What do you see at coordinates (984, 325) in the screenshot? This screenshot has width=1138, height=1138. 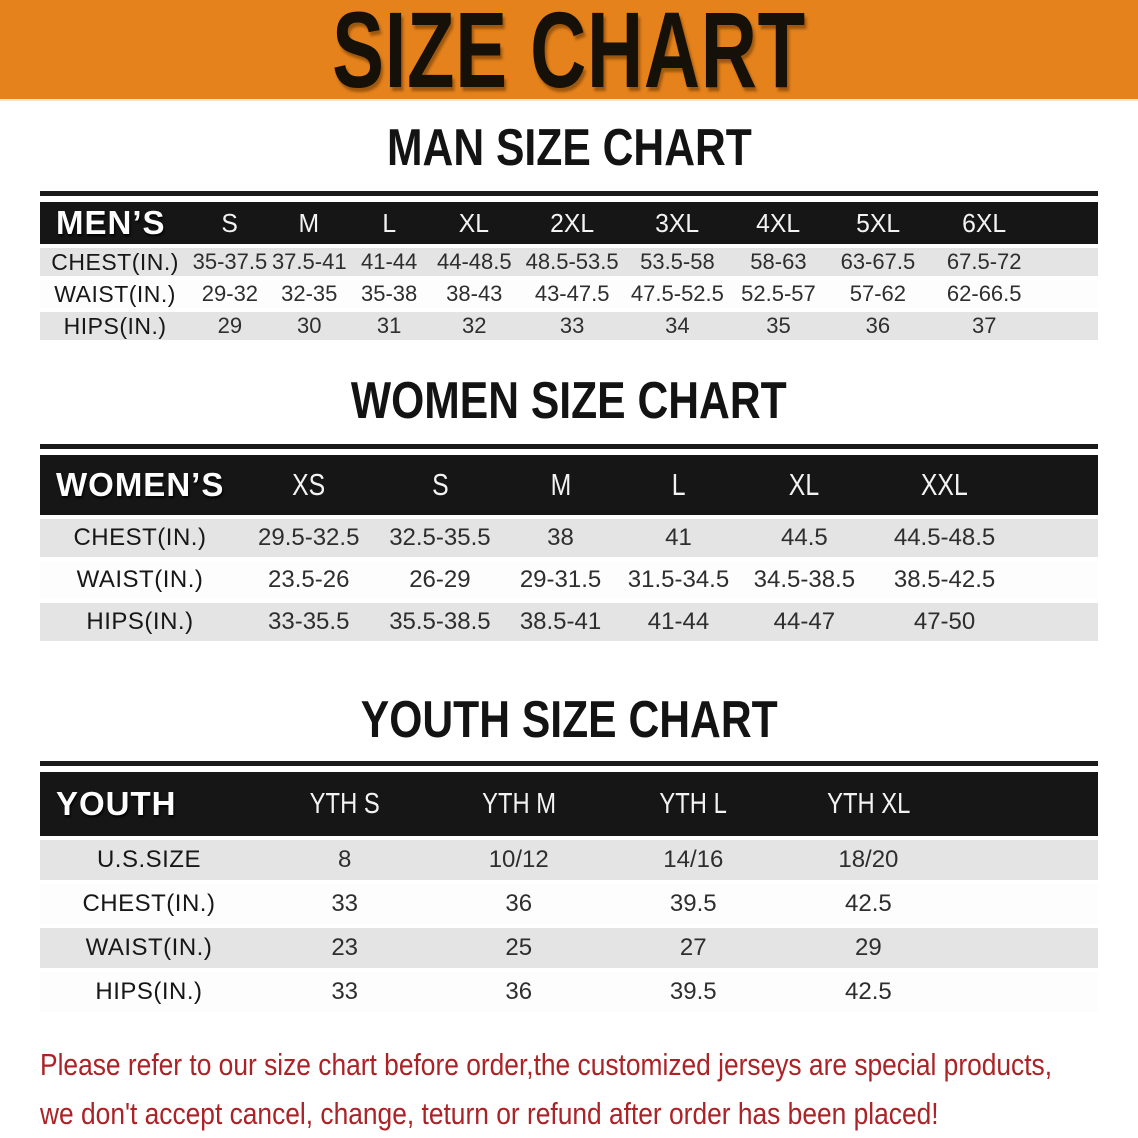 I see `table-cell: 37` at bounding box center [984, 325].